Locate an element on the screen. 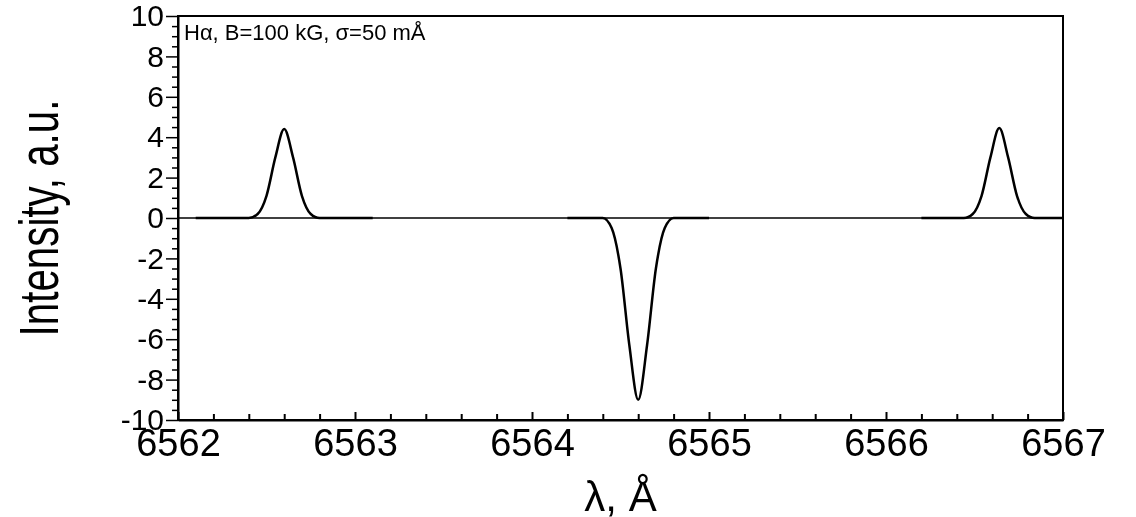 The height and width of the screenshot is (517, 1136). y-tick-label: 6 is located at coordinates (155, 96).